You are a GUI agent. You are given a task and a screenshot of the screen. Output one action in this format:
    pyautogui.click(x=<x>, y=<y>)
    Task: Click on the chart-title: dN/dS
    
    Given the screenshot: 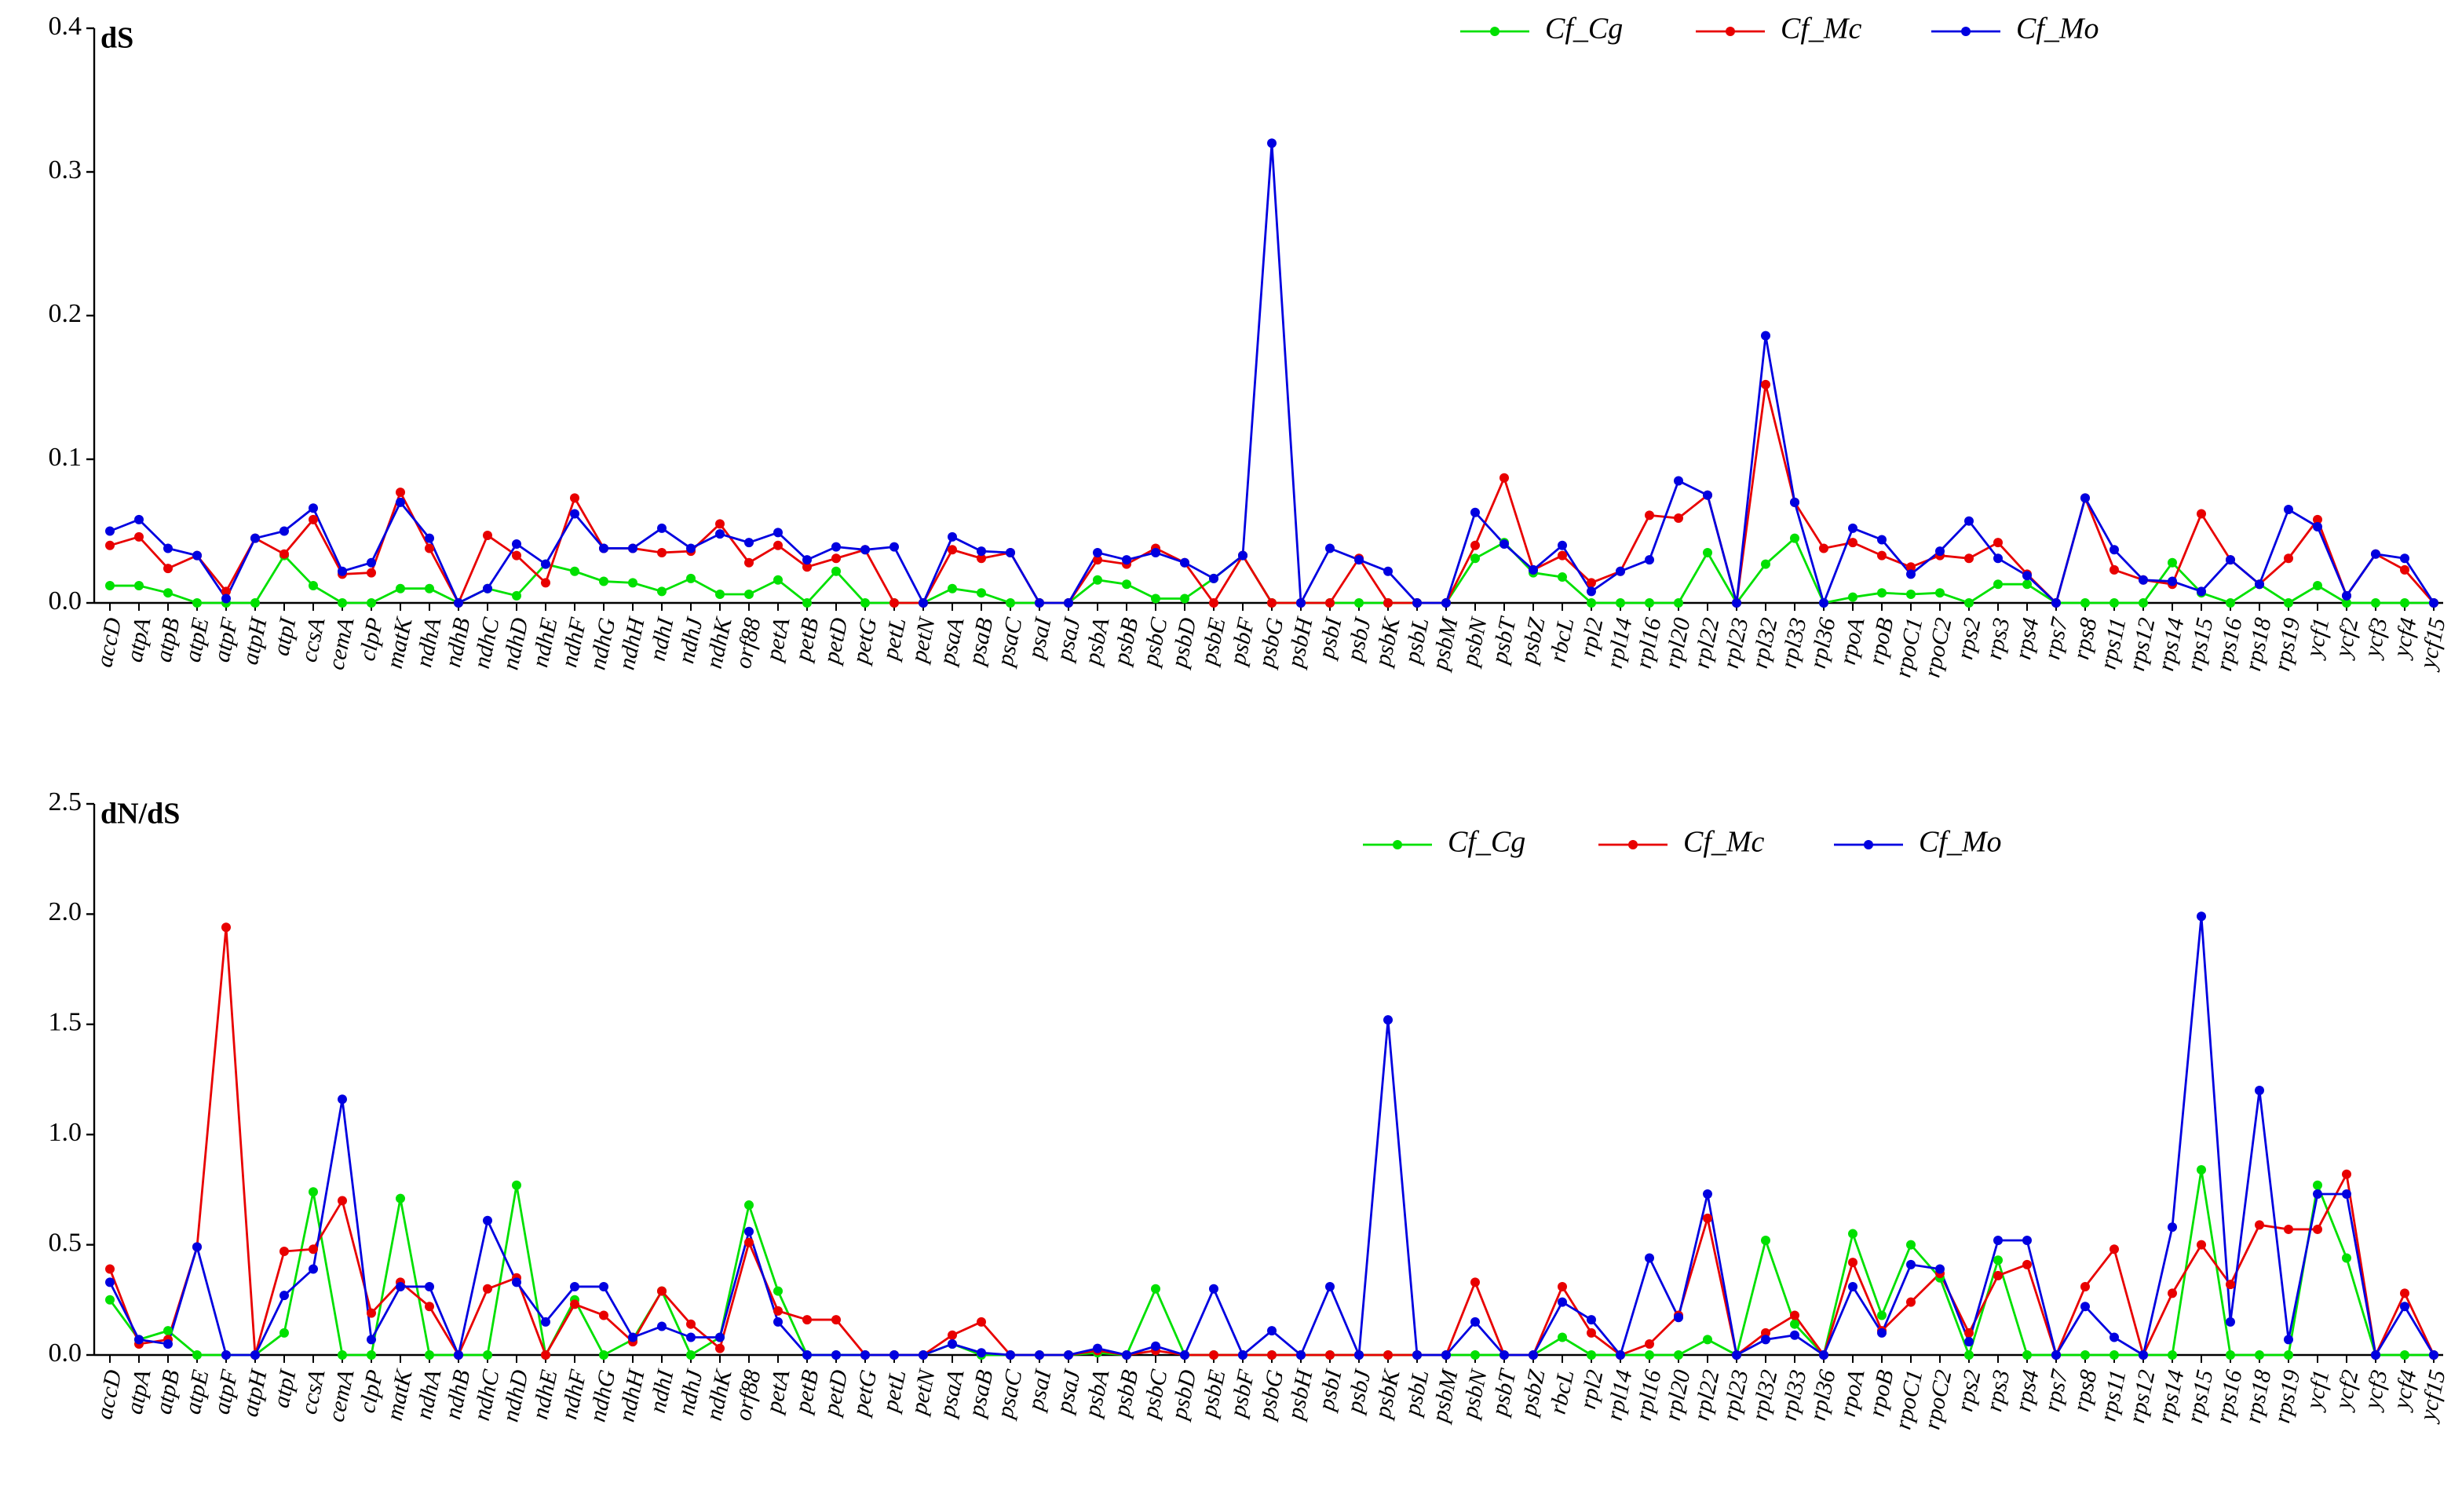 What is the action you would take?
    pyautogui.click(x=140, y=814)
    